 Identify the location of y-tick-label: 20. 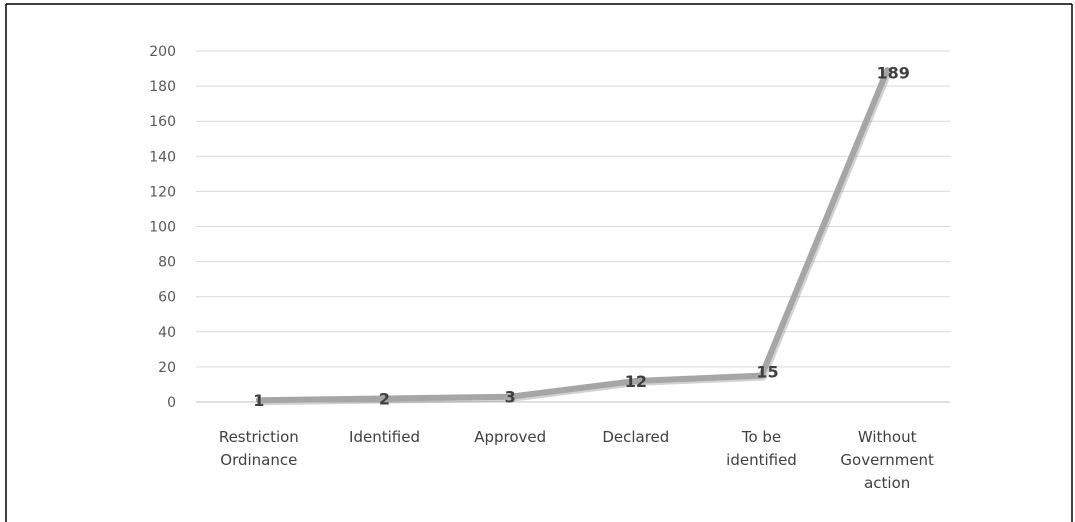
(167, 368).